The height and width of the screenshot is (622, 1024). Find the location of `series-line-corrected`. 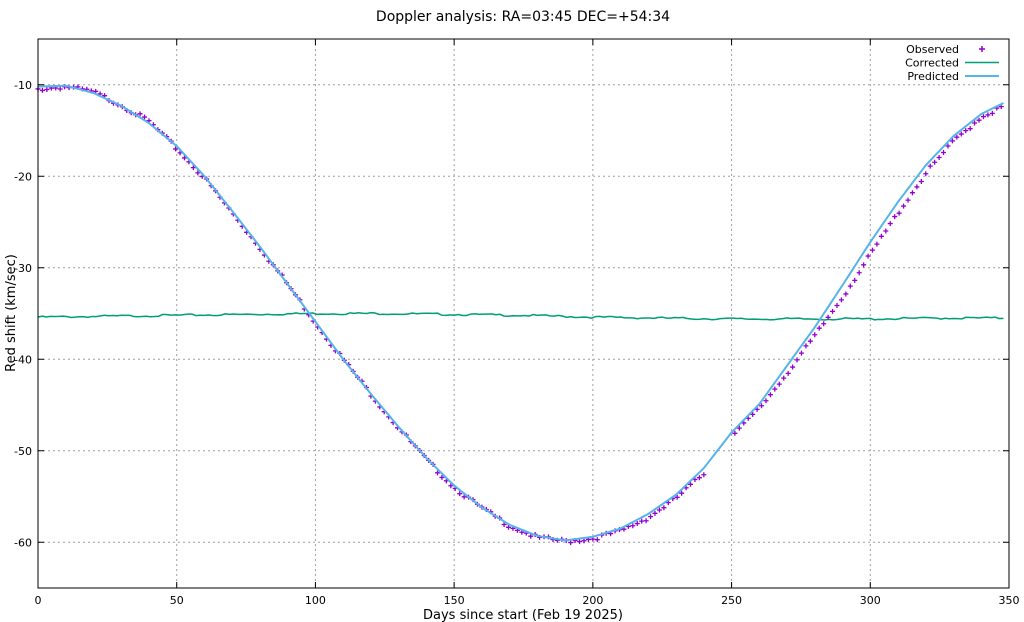

series-line-corrected is located at coordinates (520, 316).